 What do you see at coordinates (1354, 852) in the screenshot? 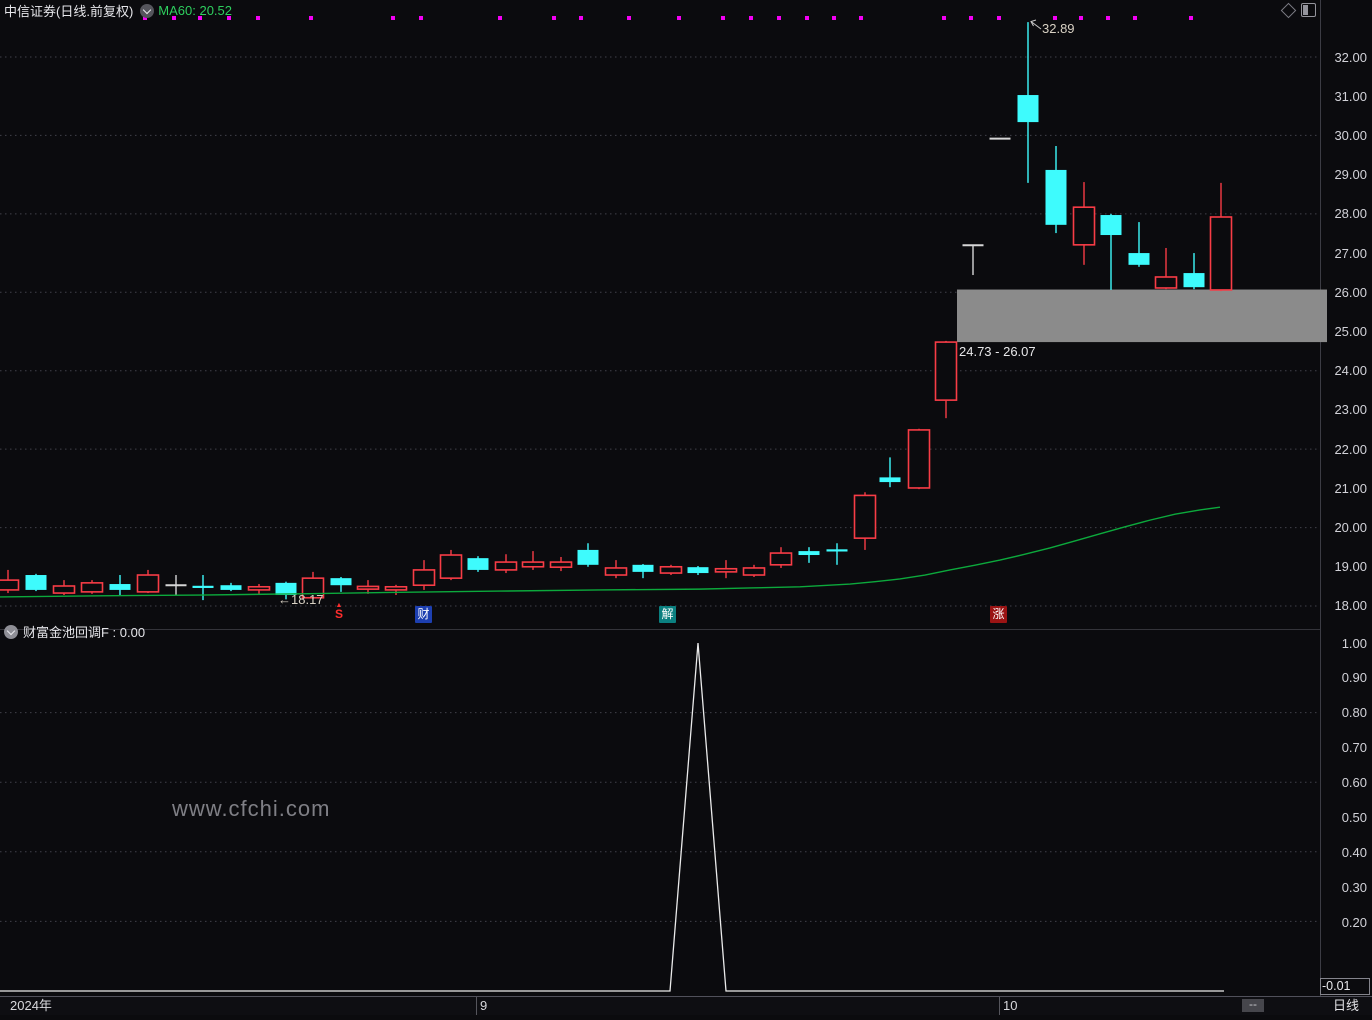
I see `indicator-axis-label: 0.40` at bounding box center [1354, 852].